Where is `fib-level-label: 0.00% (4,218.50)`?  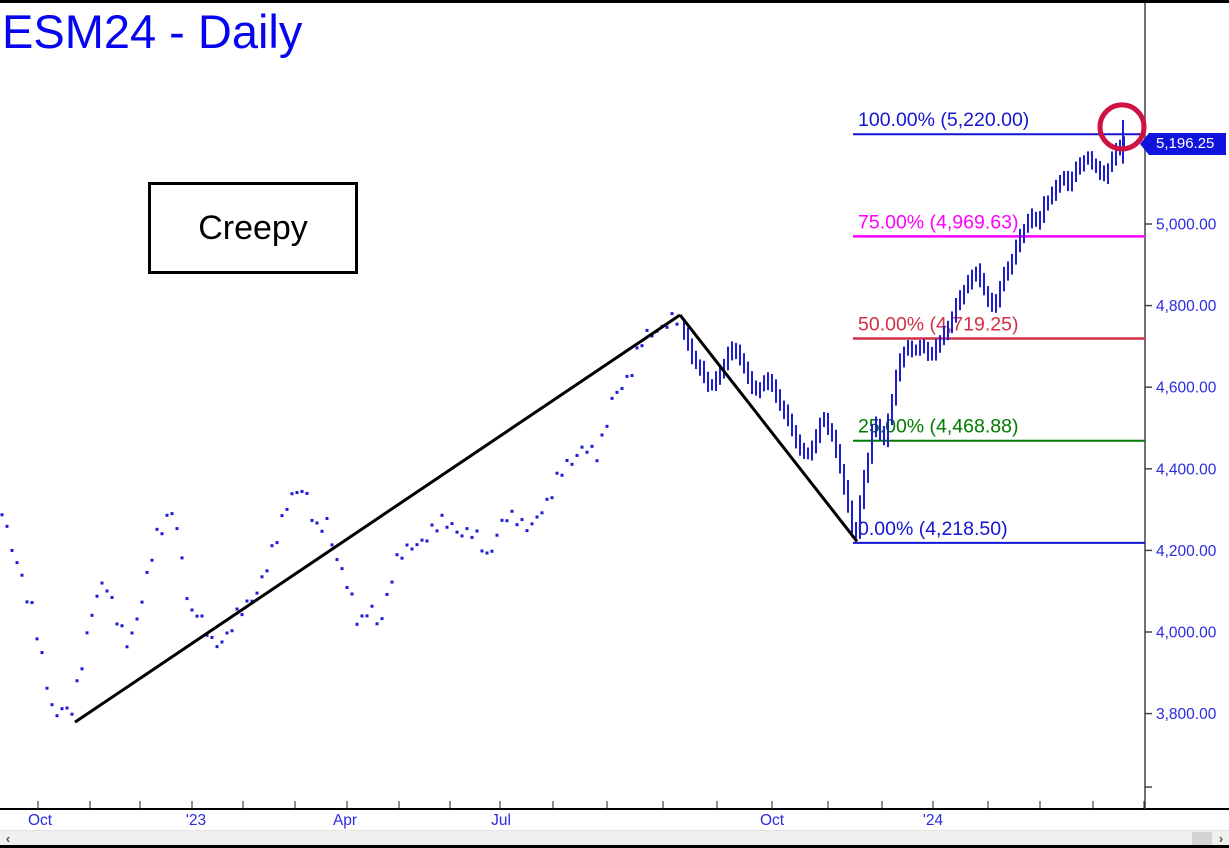 fib-level-label: 0.00% (4,218.50) is located at coordinates (933, 529).